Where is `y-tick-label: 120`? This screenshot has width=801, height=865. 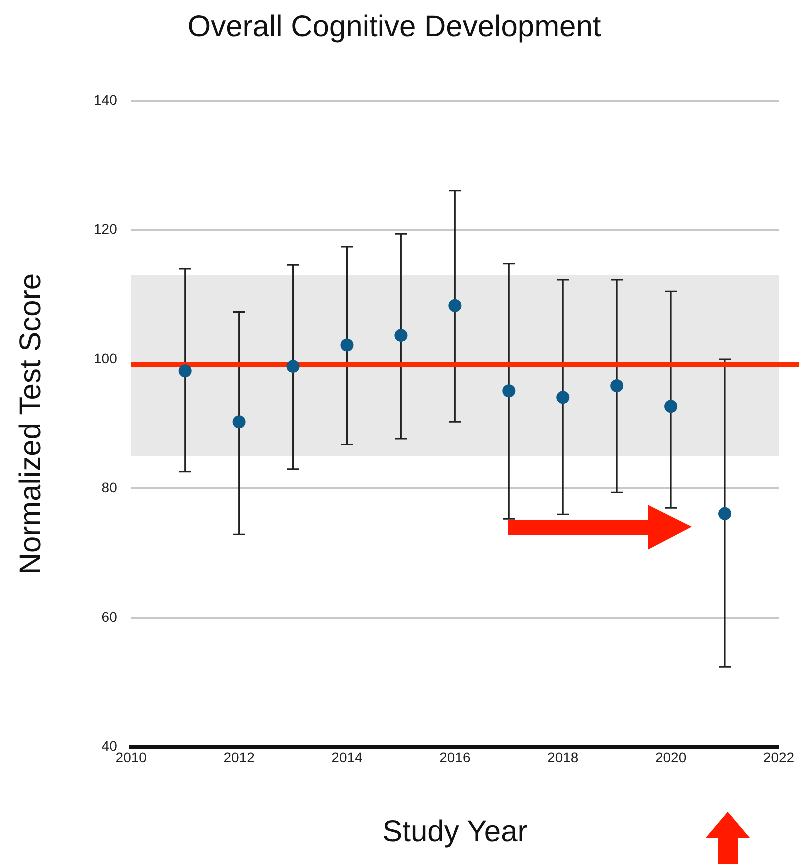
y-tick-label: 120 is located at coordinates (106, 229).